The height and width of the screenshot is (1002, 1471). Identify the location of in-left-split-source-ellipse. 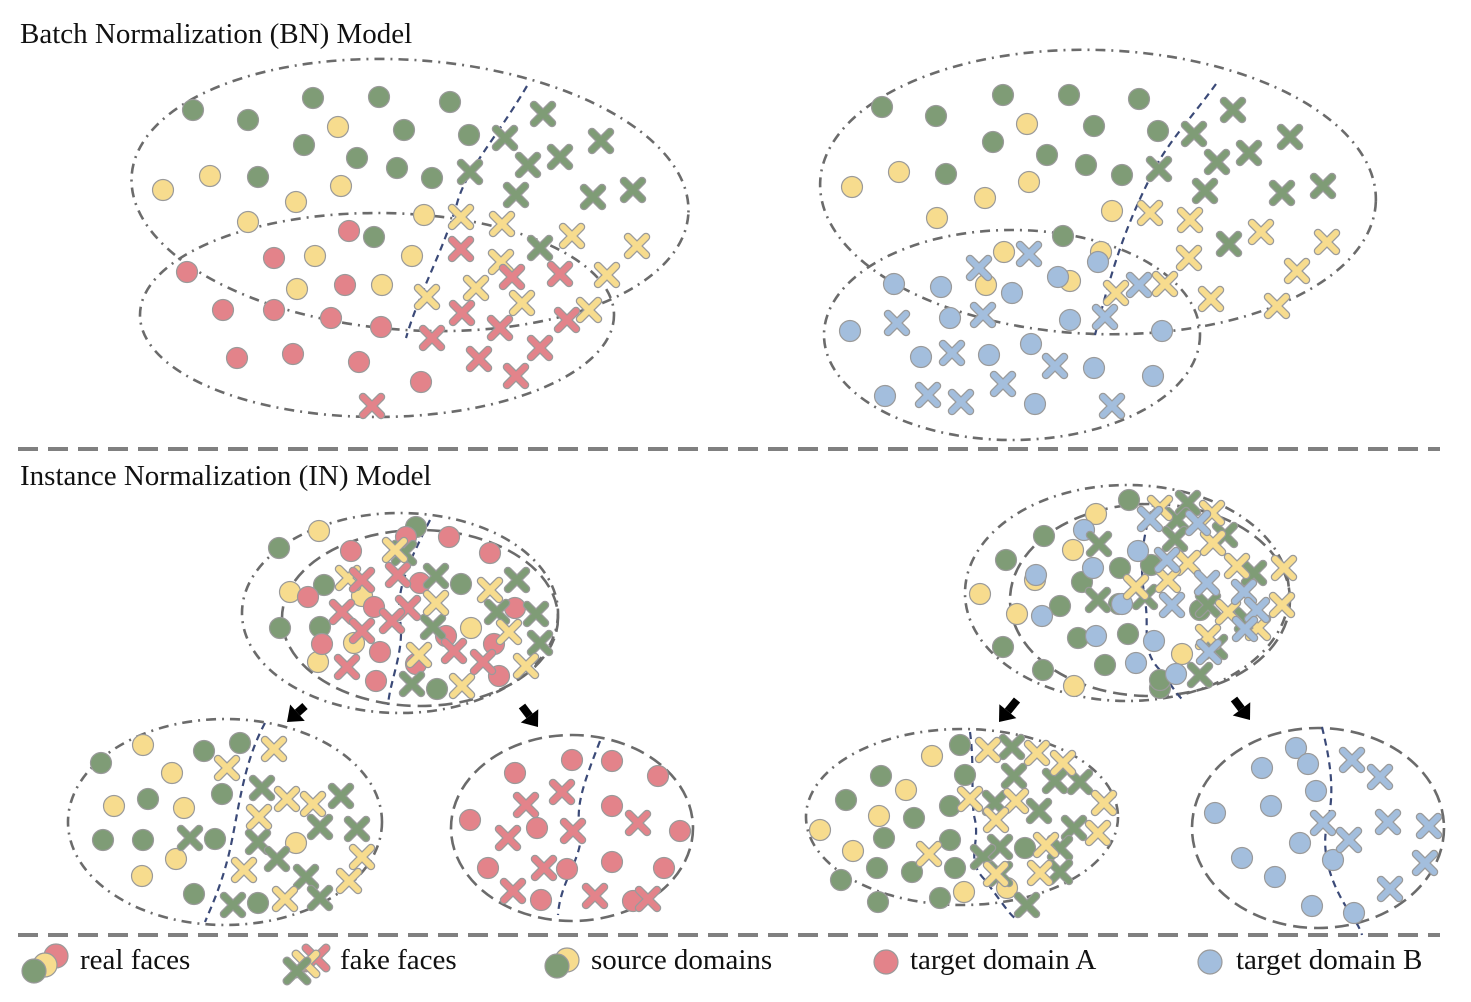
(225, 822).